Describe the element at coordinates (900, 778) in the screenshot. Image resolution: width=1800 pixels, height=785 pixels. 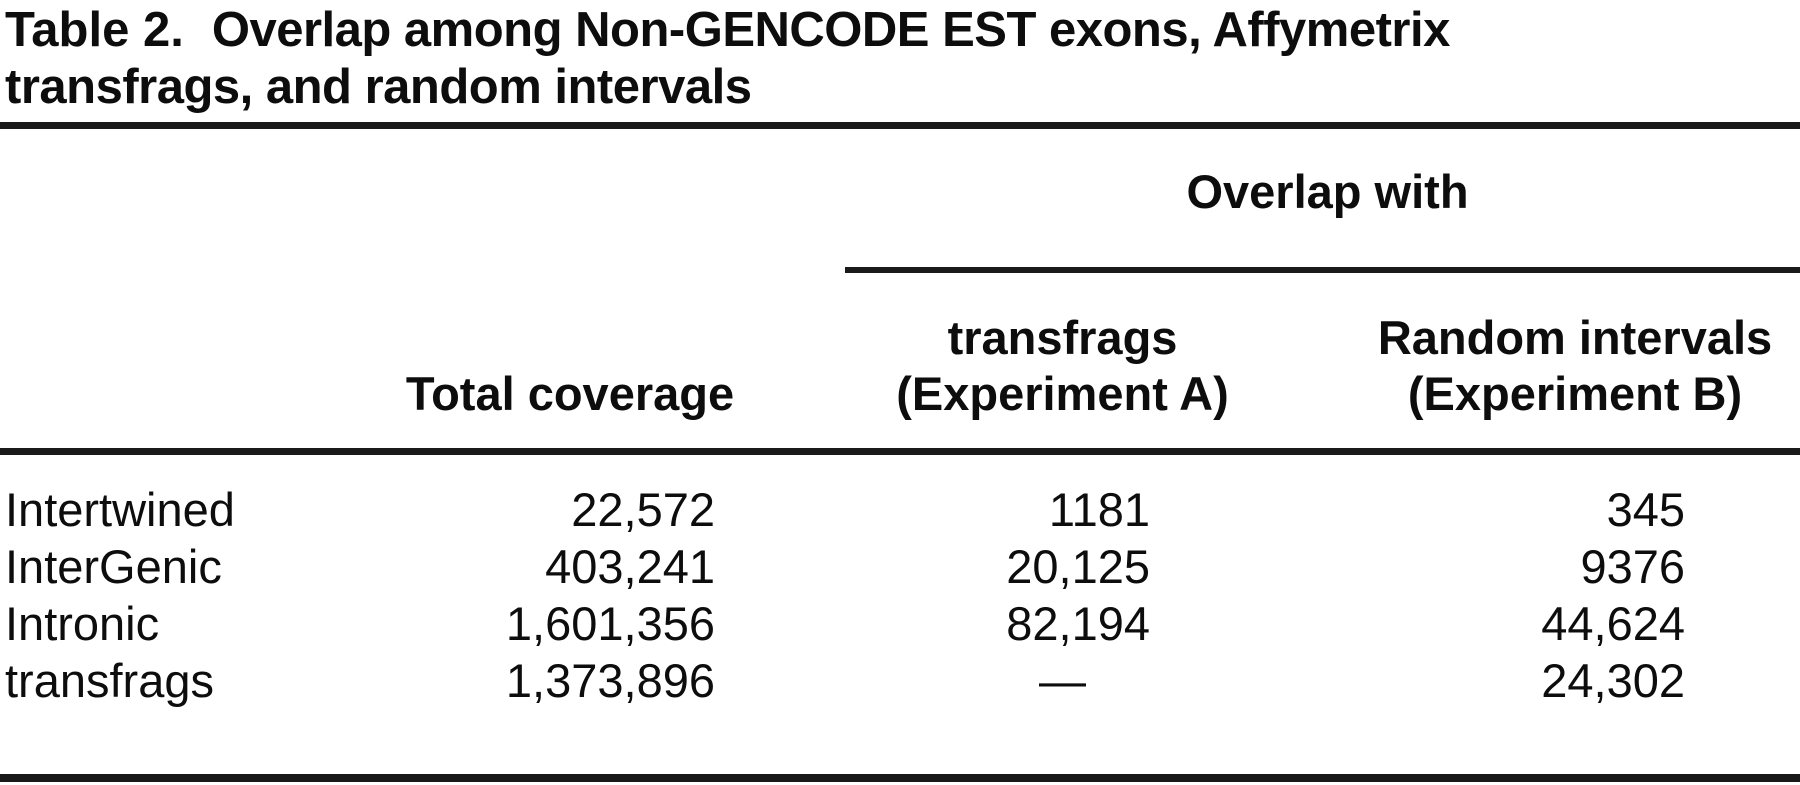
I see `bottom-rule` at that location.